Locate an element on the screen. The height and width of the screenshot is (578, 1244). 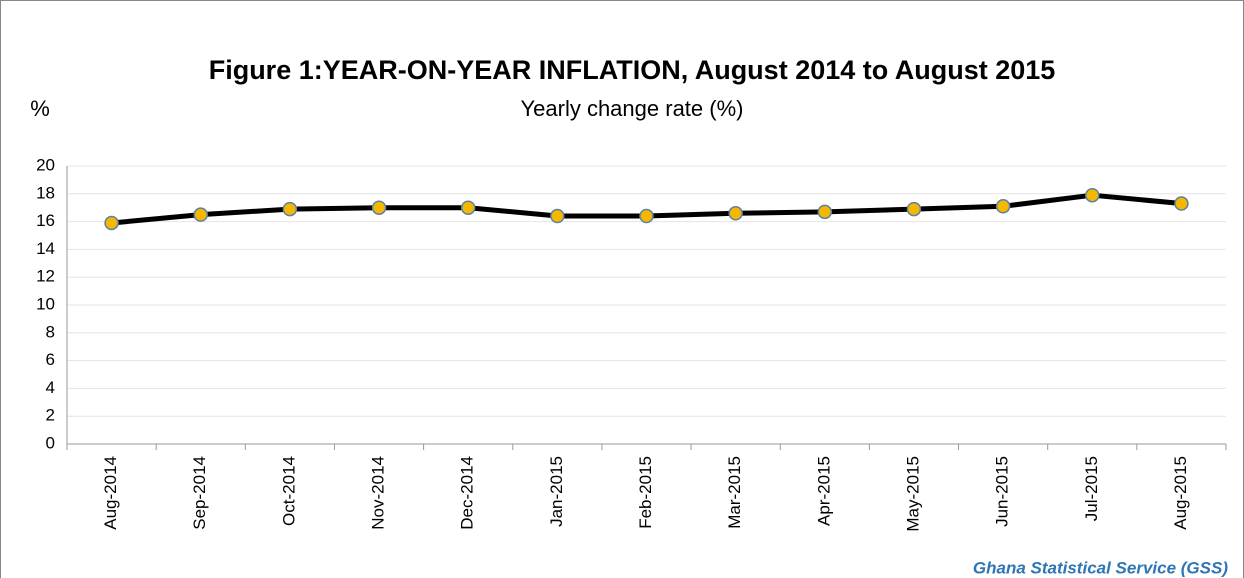
chart-subtitle: Yearly change rate (%) is located at coordinates (632, 108).